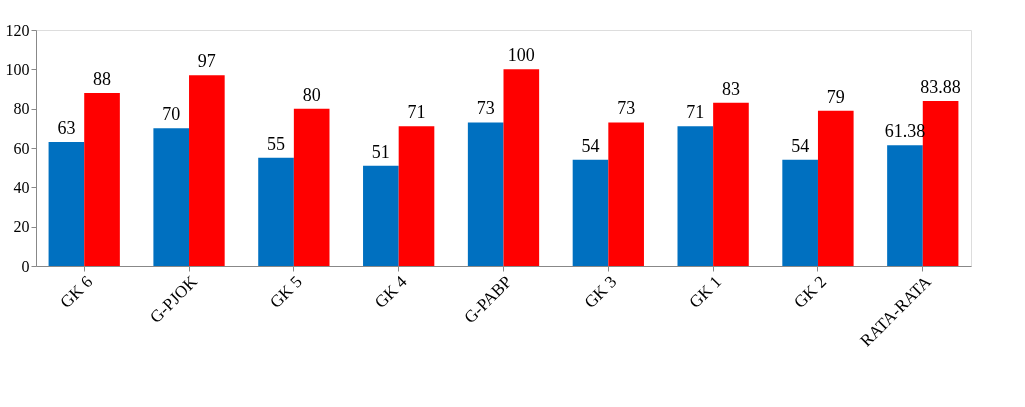  I want to click on x-tick-label: GK 2, so click(810, 292).